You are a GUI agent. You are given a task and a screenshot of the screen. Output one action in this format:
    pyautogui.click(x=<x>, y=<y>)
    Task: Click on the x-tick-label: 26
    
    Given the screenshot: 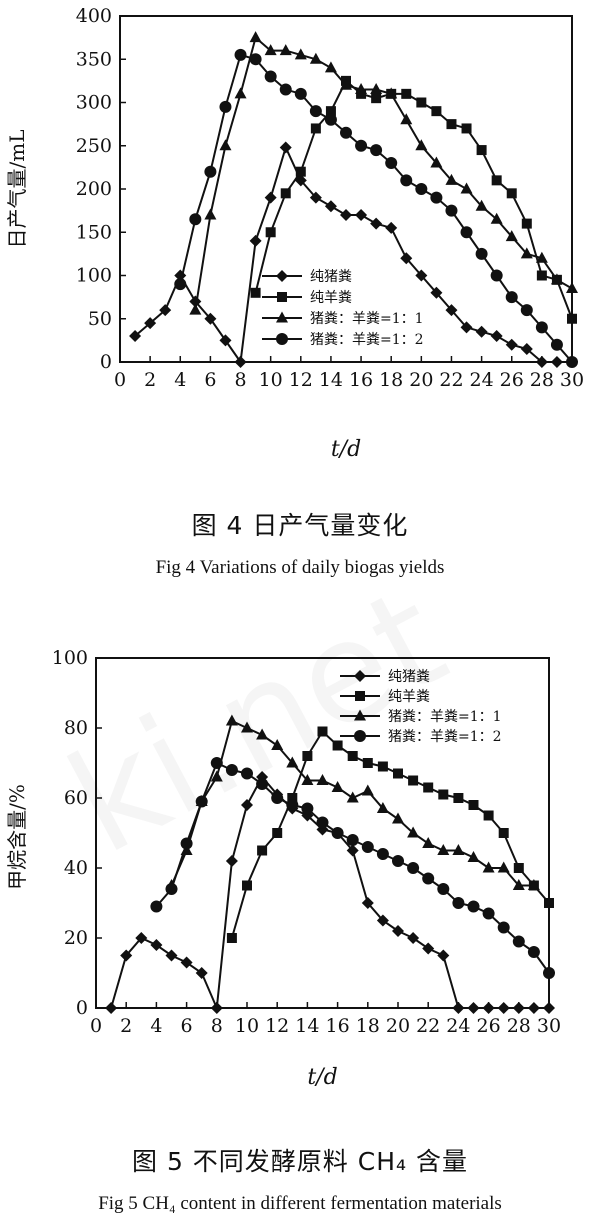 What is the action you would take?
    pyautogui.click(x=512, y=380)
    